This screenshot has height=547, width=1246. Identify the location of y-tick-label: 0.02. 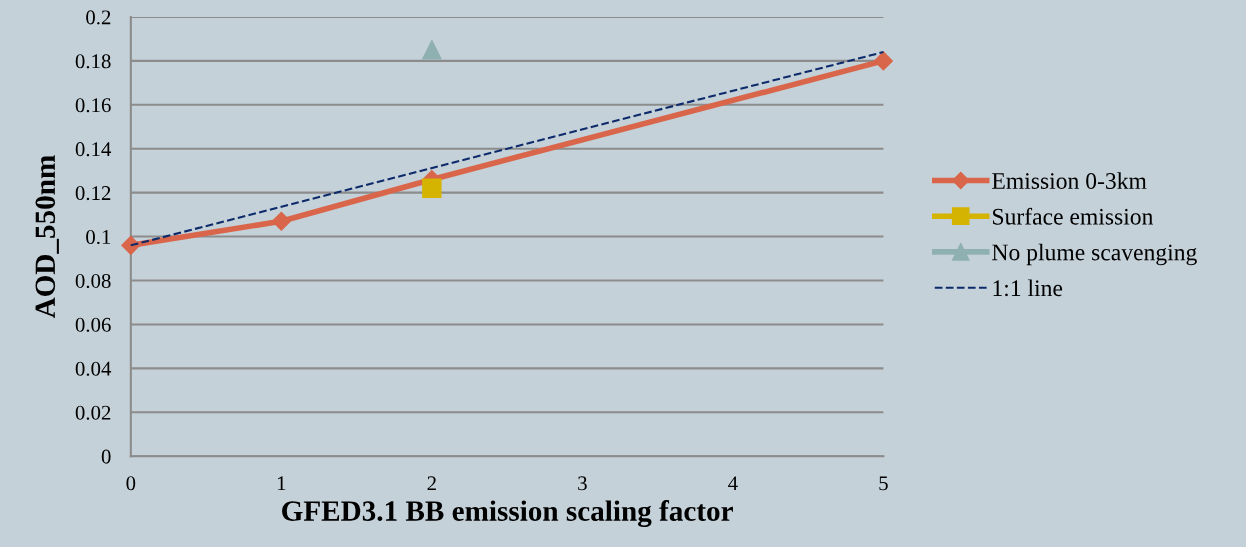
(93, 412).